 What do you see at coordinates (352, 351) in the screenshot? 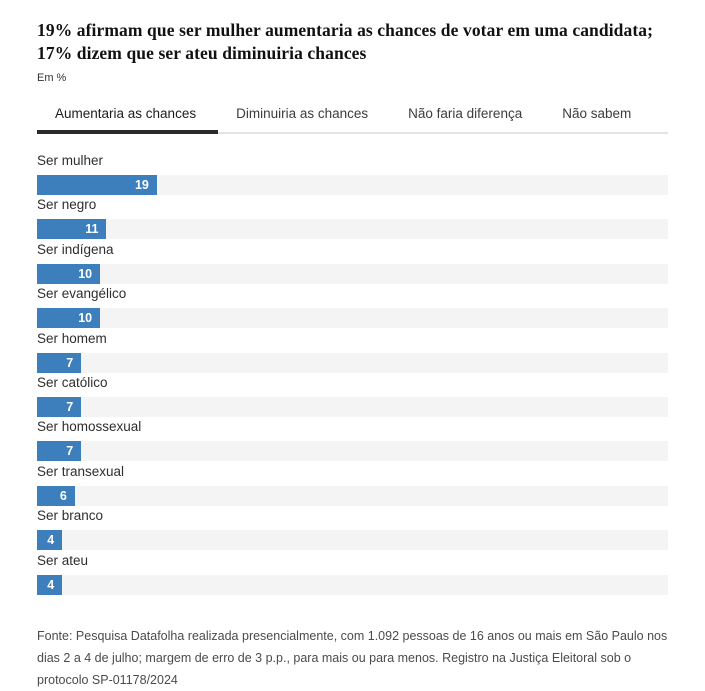
I see `bar-group: Ser homem 7` at bounding box center [352, 351].